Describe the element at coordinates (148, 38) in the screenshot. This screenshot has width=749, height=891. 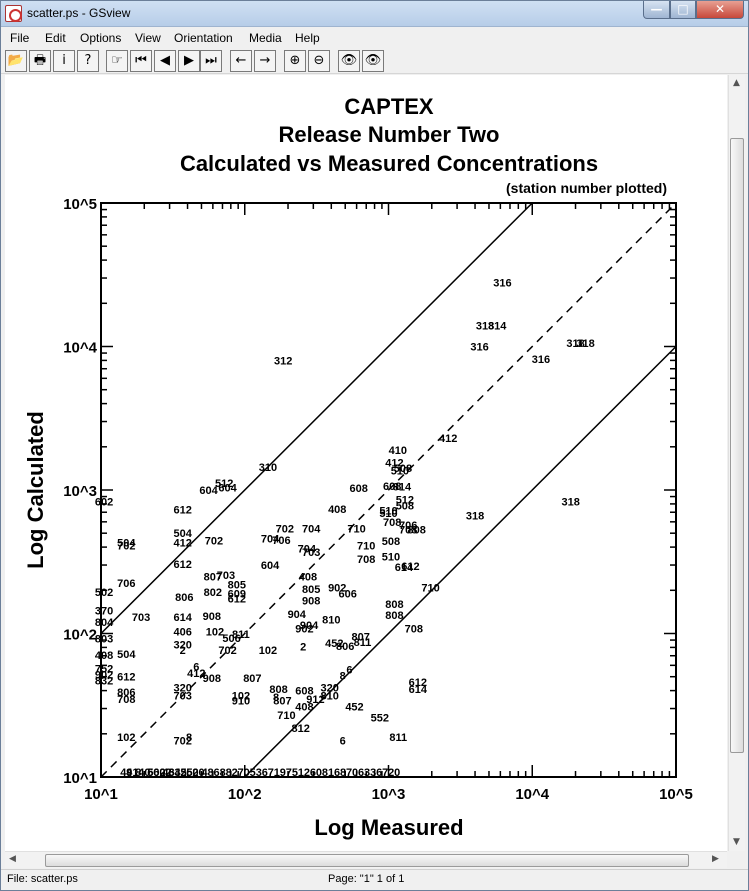
I see `menu-view: View` at that location.